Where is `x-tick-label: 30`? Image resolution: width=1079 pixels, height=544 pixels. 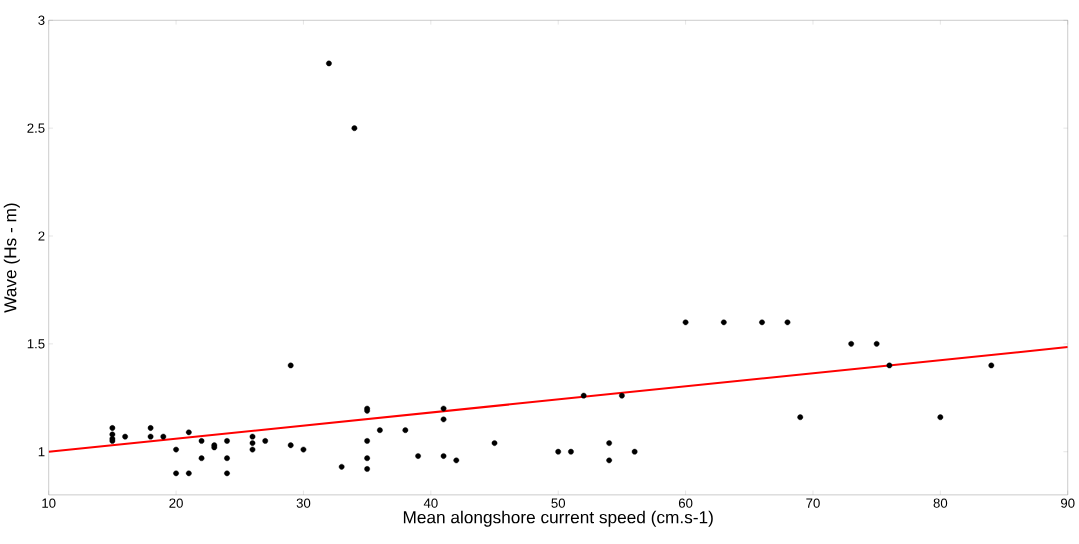 x-tick-label: 30 is located at coordinates (303, 503).